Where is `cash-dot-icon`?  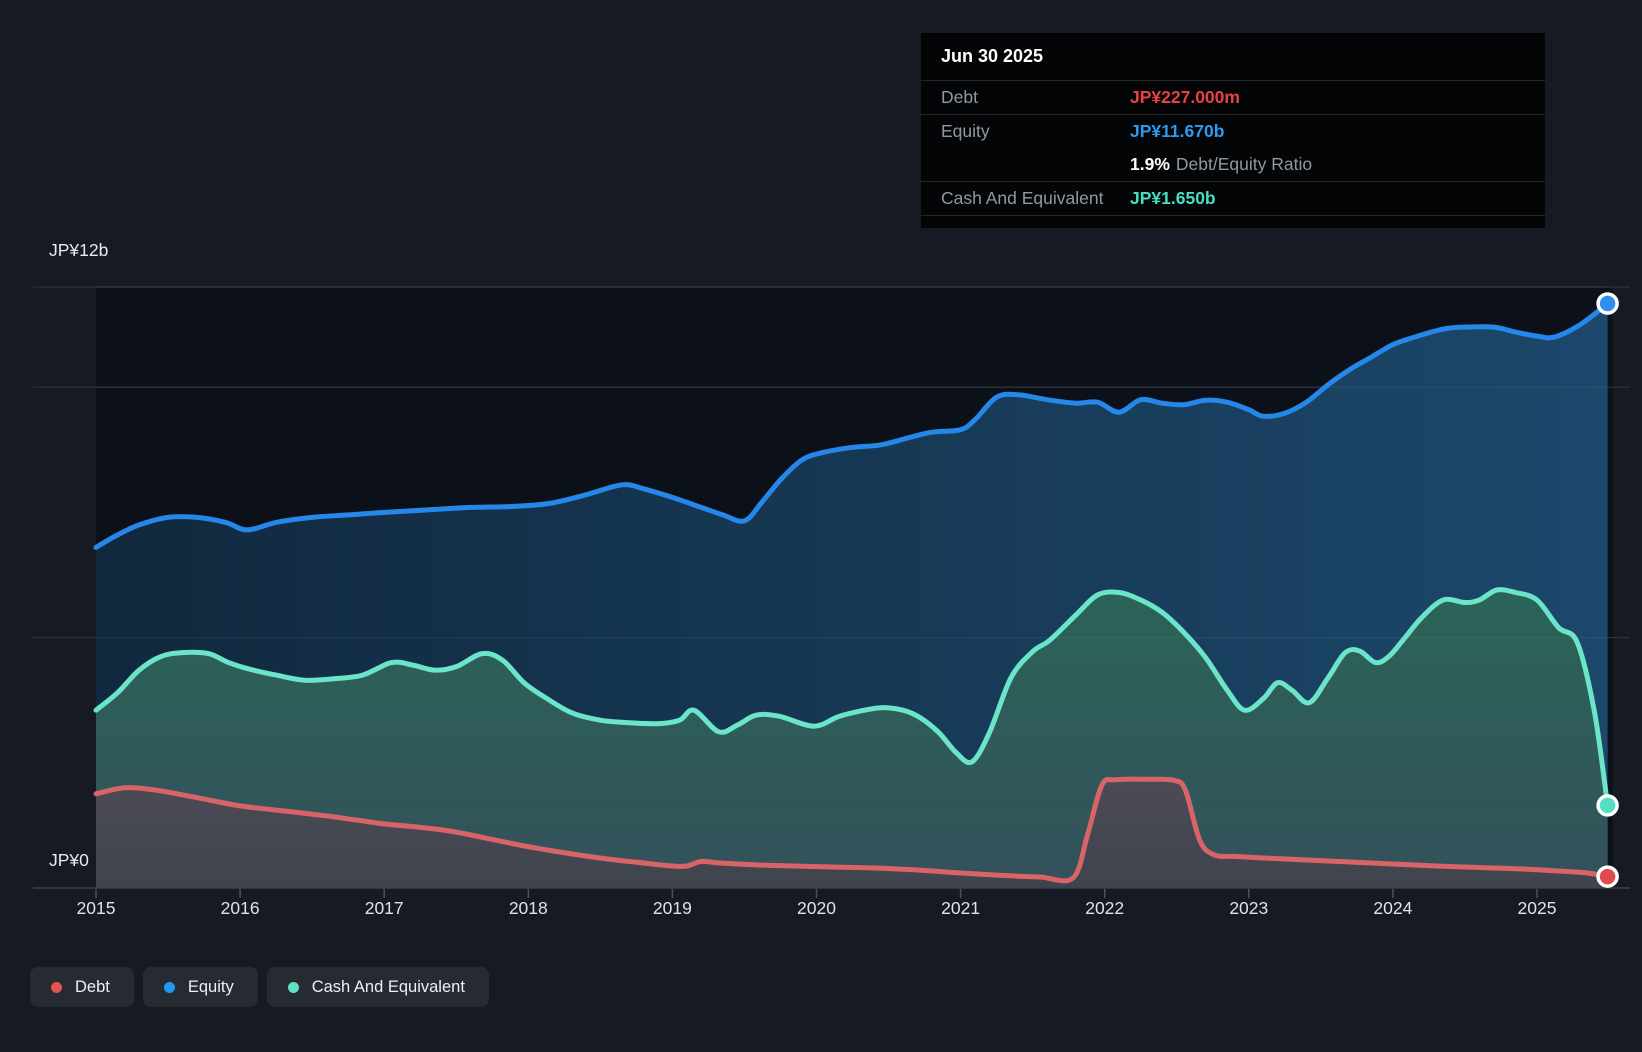 cash-dot-icon is located at coordinates (293, 987).